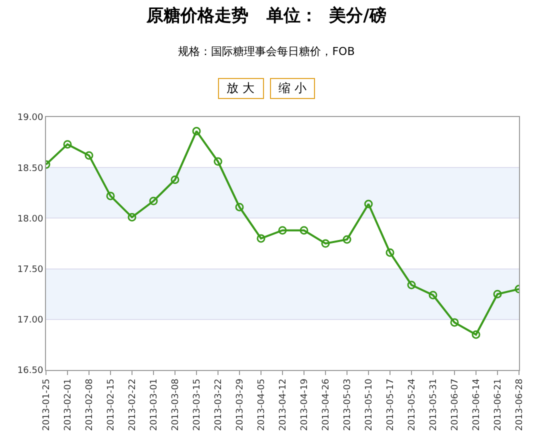 The height and width of the screenshot is (436, 533). I want to click on x-tick-label: 2013-05-17, so click(391, 404).